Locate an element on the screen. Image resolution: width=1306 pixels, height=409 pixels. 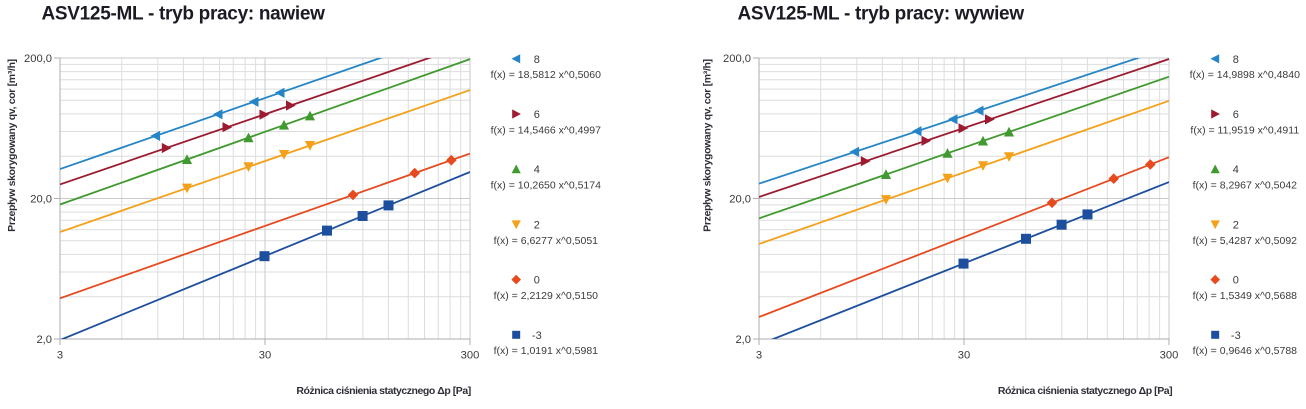
svg-text: f(x) = 1,0191 x^0,5981 is located at coordinates (546, 351).